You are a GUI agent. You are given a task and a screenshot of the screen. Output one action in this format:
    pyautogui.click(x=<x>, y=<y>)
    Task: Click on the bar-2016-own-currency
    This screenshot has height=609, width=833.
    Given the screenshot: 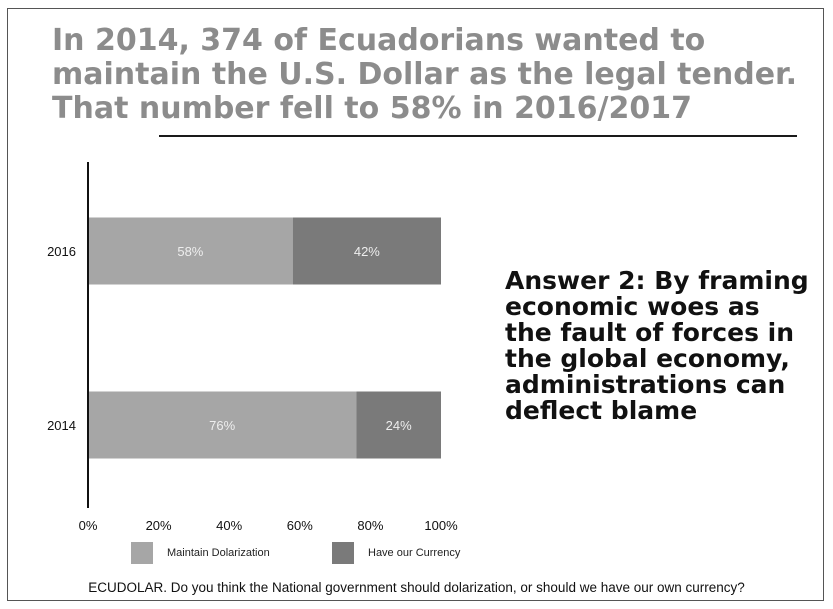 What is the action you would take?
    pyautogui.click(x=366, y=251)
    